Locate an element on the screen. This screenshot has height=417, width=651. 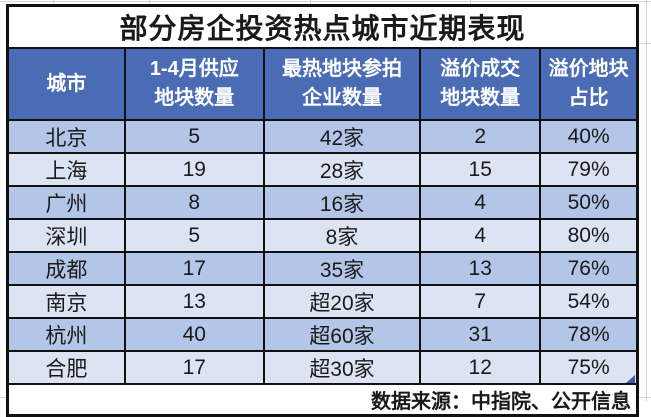
value-cell: 80% is located at coordinates (589, 235).